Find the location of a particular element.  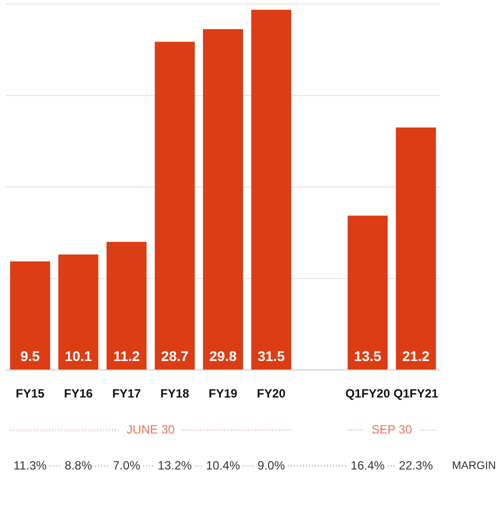

x-tick-label: FY19 is located at coordinates (223, 393).